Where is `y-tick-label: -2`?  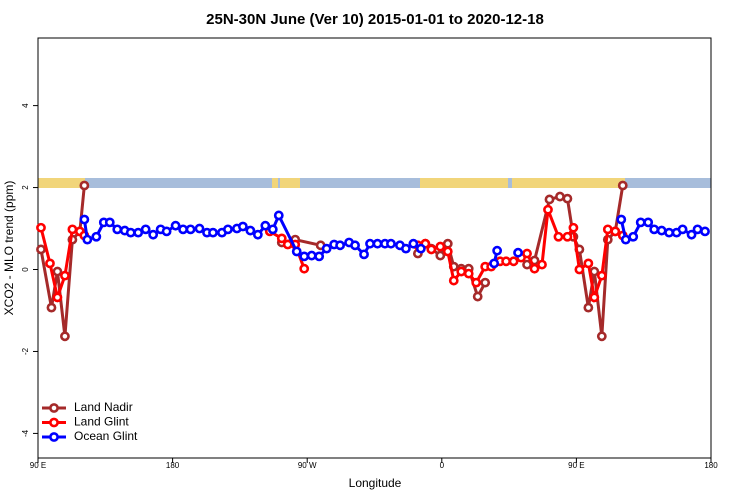
y-tick-label: -2 is located at coordinates (25, 351).